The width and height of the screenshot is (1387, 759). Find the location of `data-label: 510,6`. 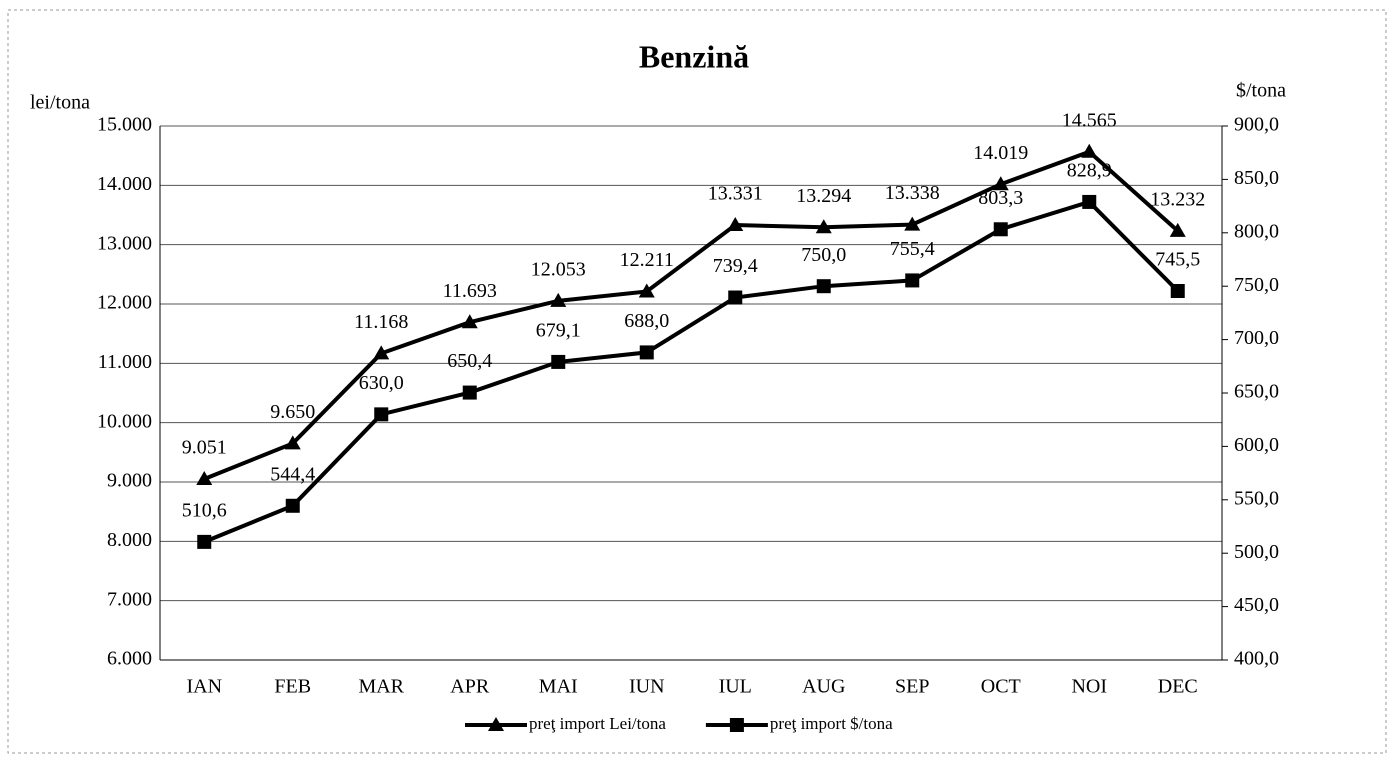

data-label: 510,6 is located at coordinates (204, 510).